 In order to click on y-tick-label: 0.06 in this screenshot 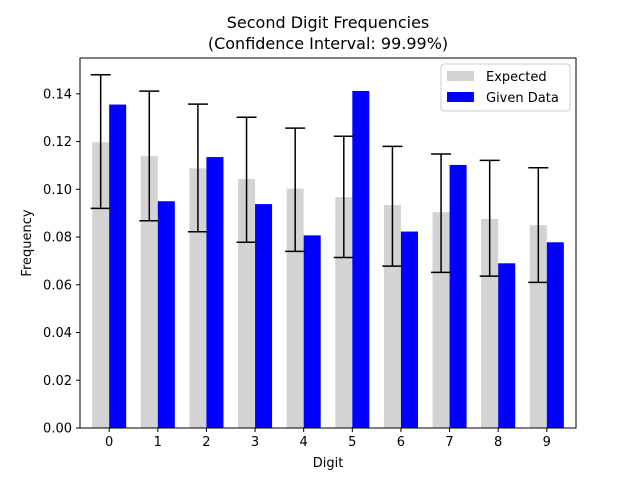, I will do `click(57, 285)`.